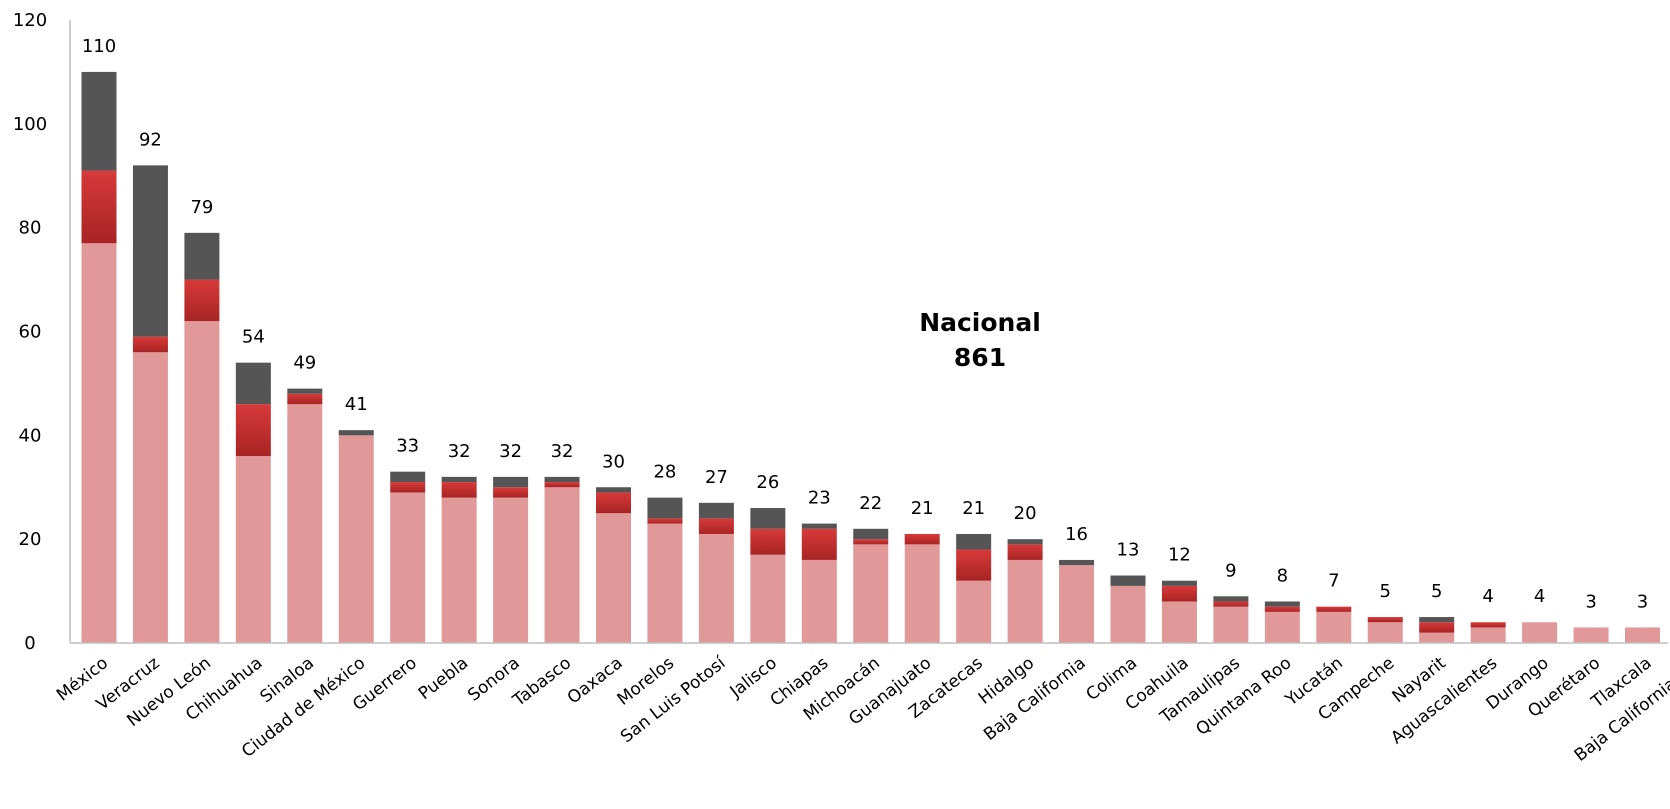 The height and width of the screenshot is (809, 1670). What do you see at coordinates (30, 539) in the screenshot?
I see `y-tick-label: 20` at bounding box center [30, 539].